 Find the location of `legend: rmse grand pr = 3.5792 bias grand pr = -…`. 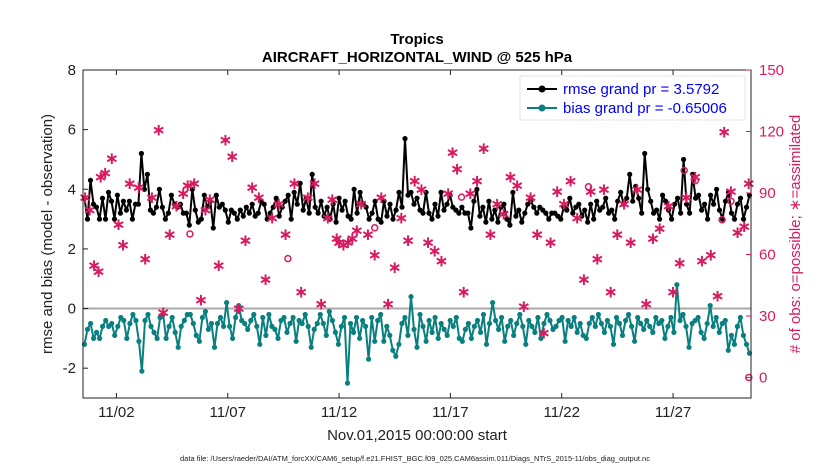

legend: rmse grand pr = 3.5792 bias grand pr = -… is located at coordinates (632, 98).